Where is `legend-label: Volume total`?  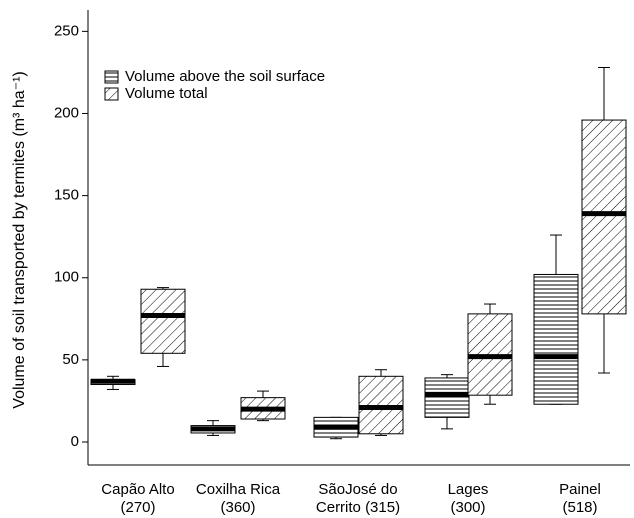
legend-label: Volume total is located at coordinates (166, 93).